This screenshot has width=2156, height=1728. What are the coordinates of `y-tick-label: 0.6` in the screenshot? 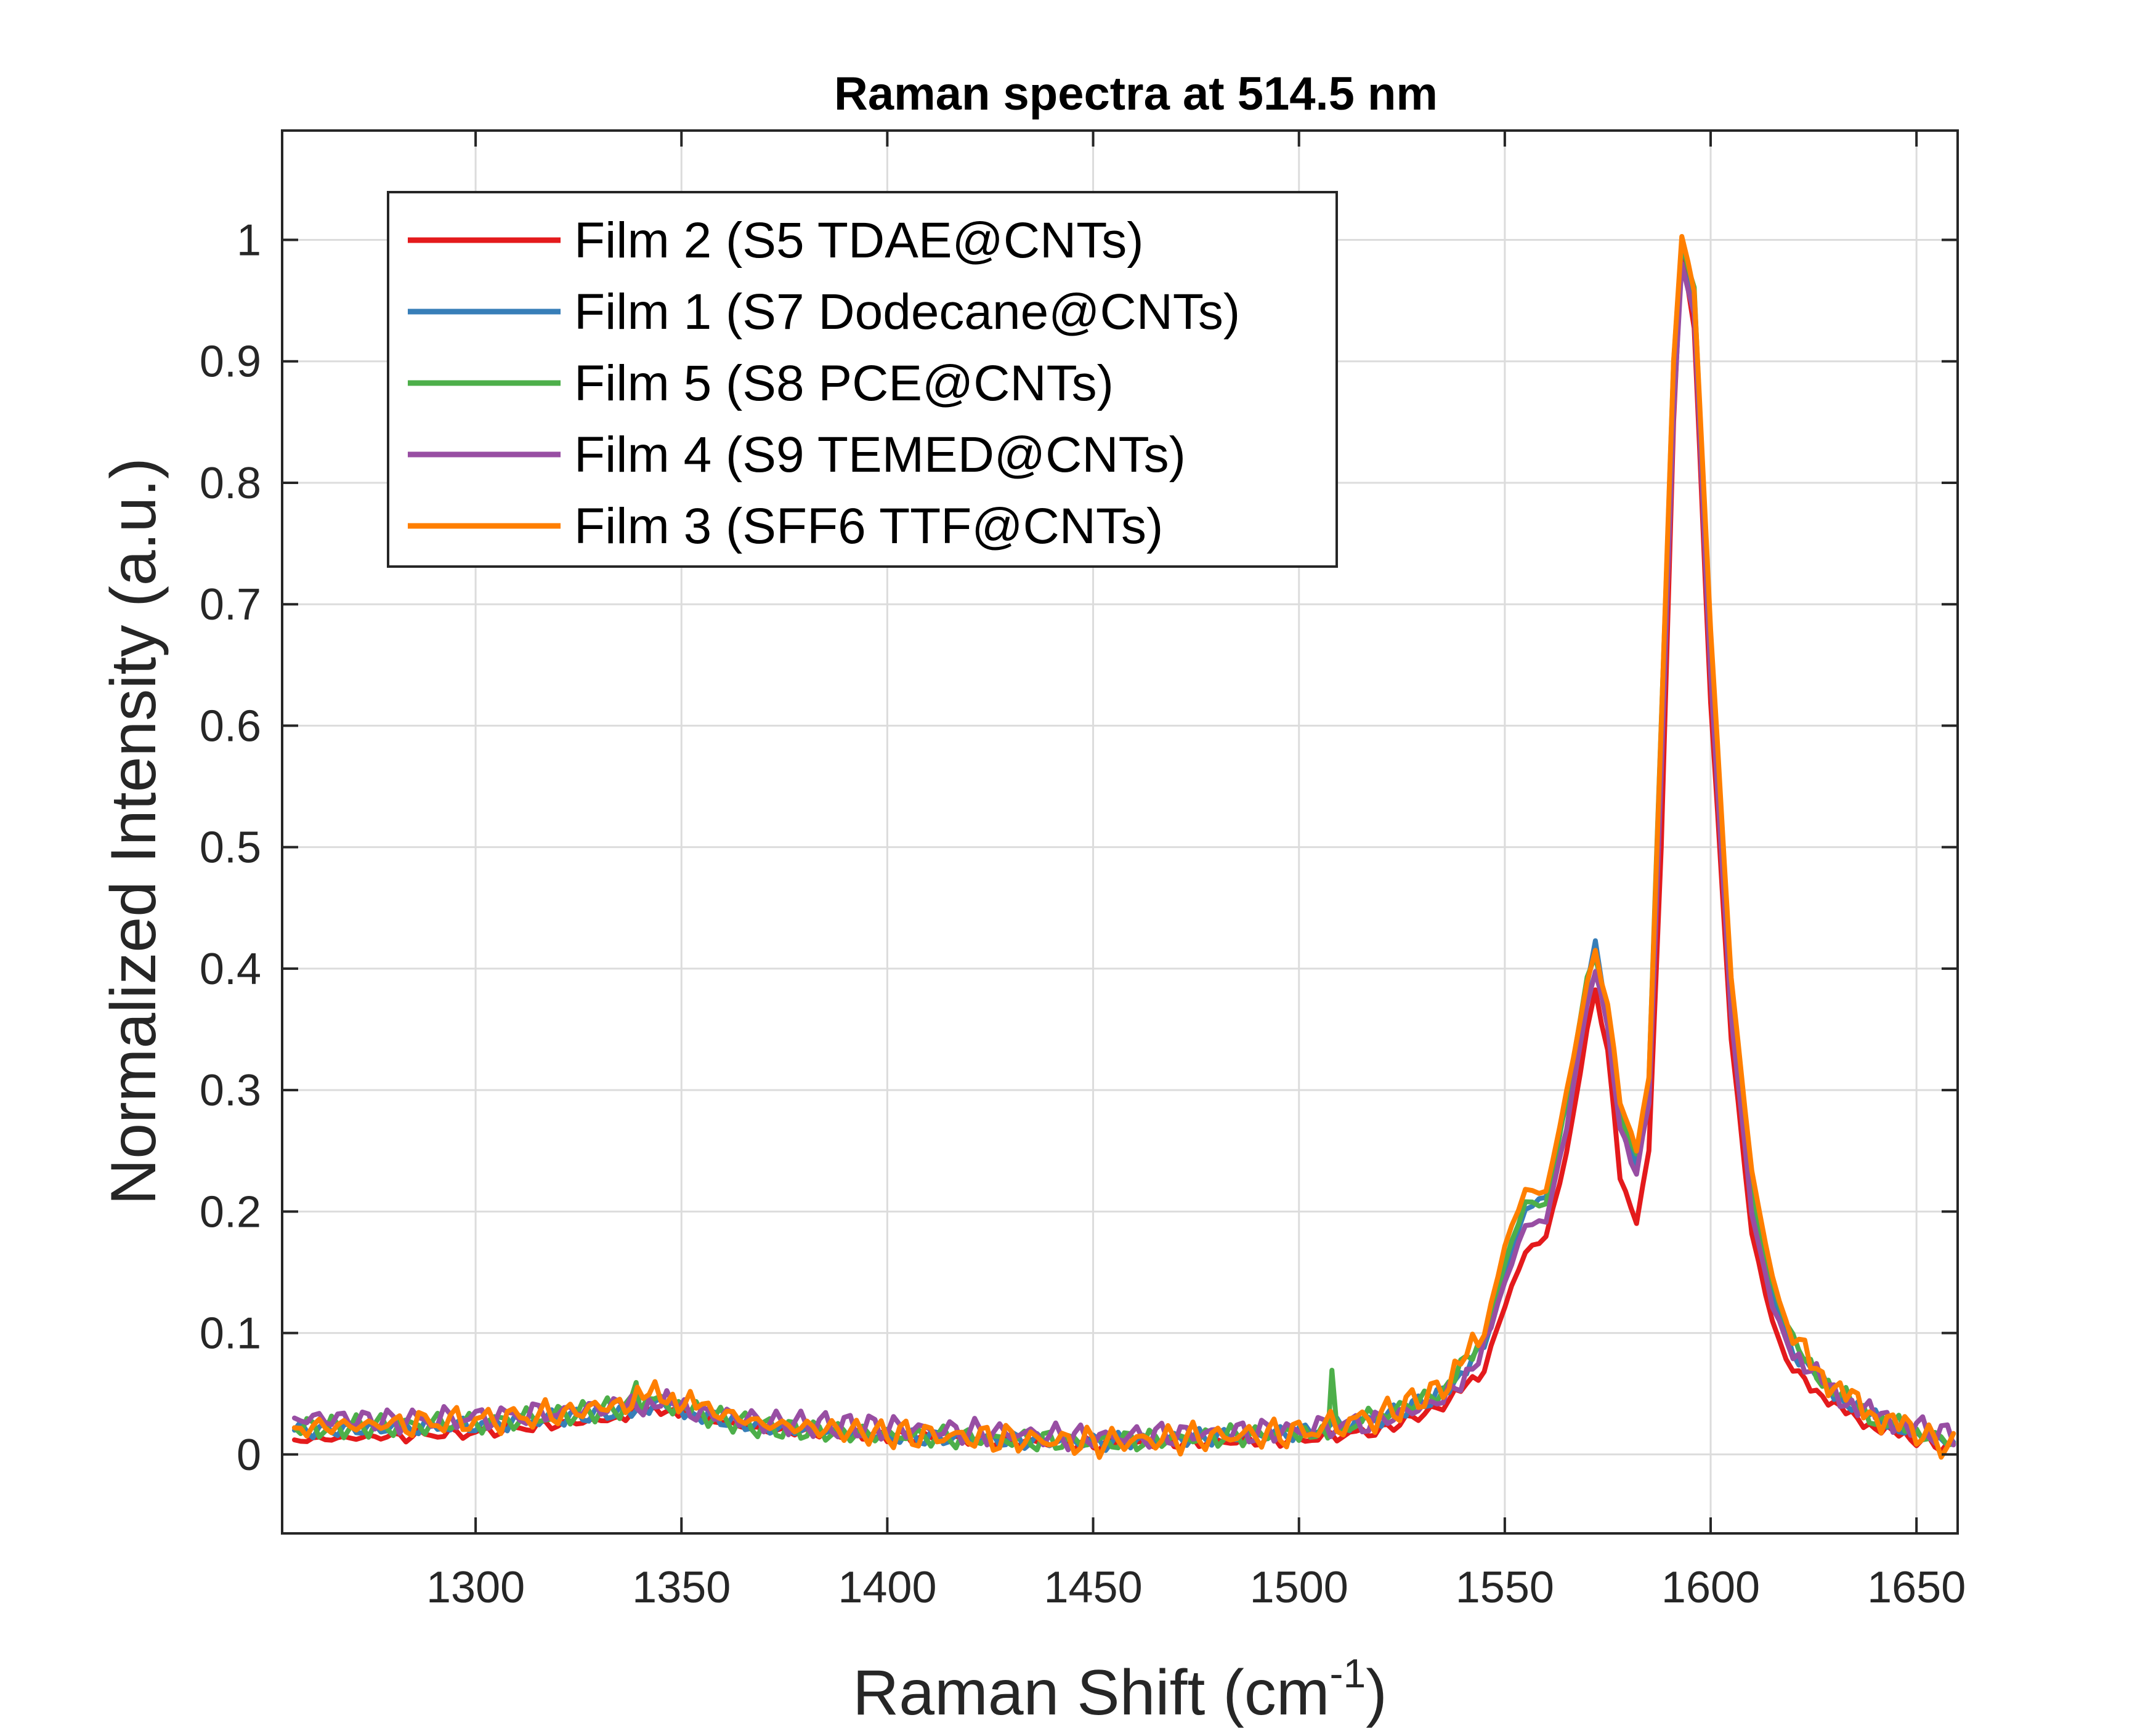 It's located at (230, 726).